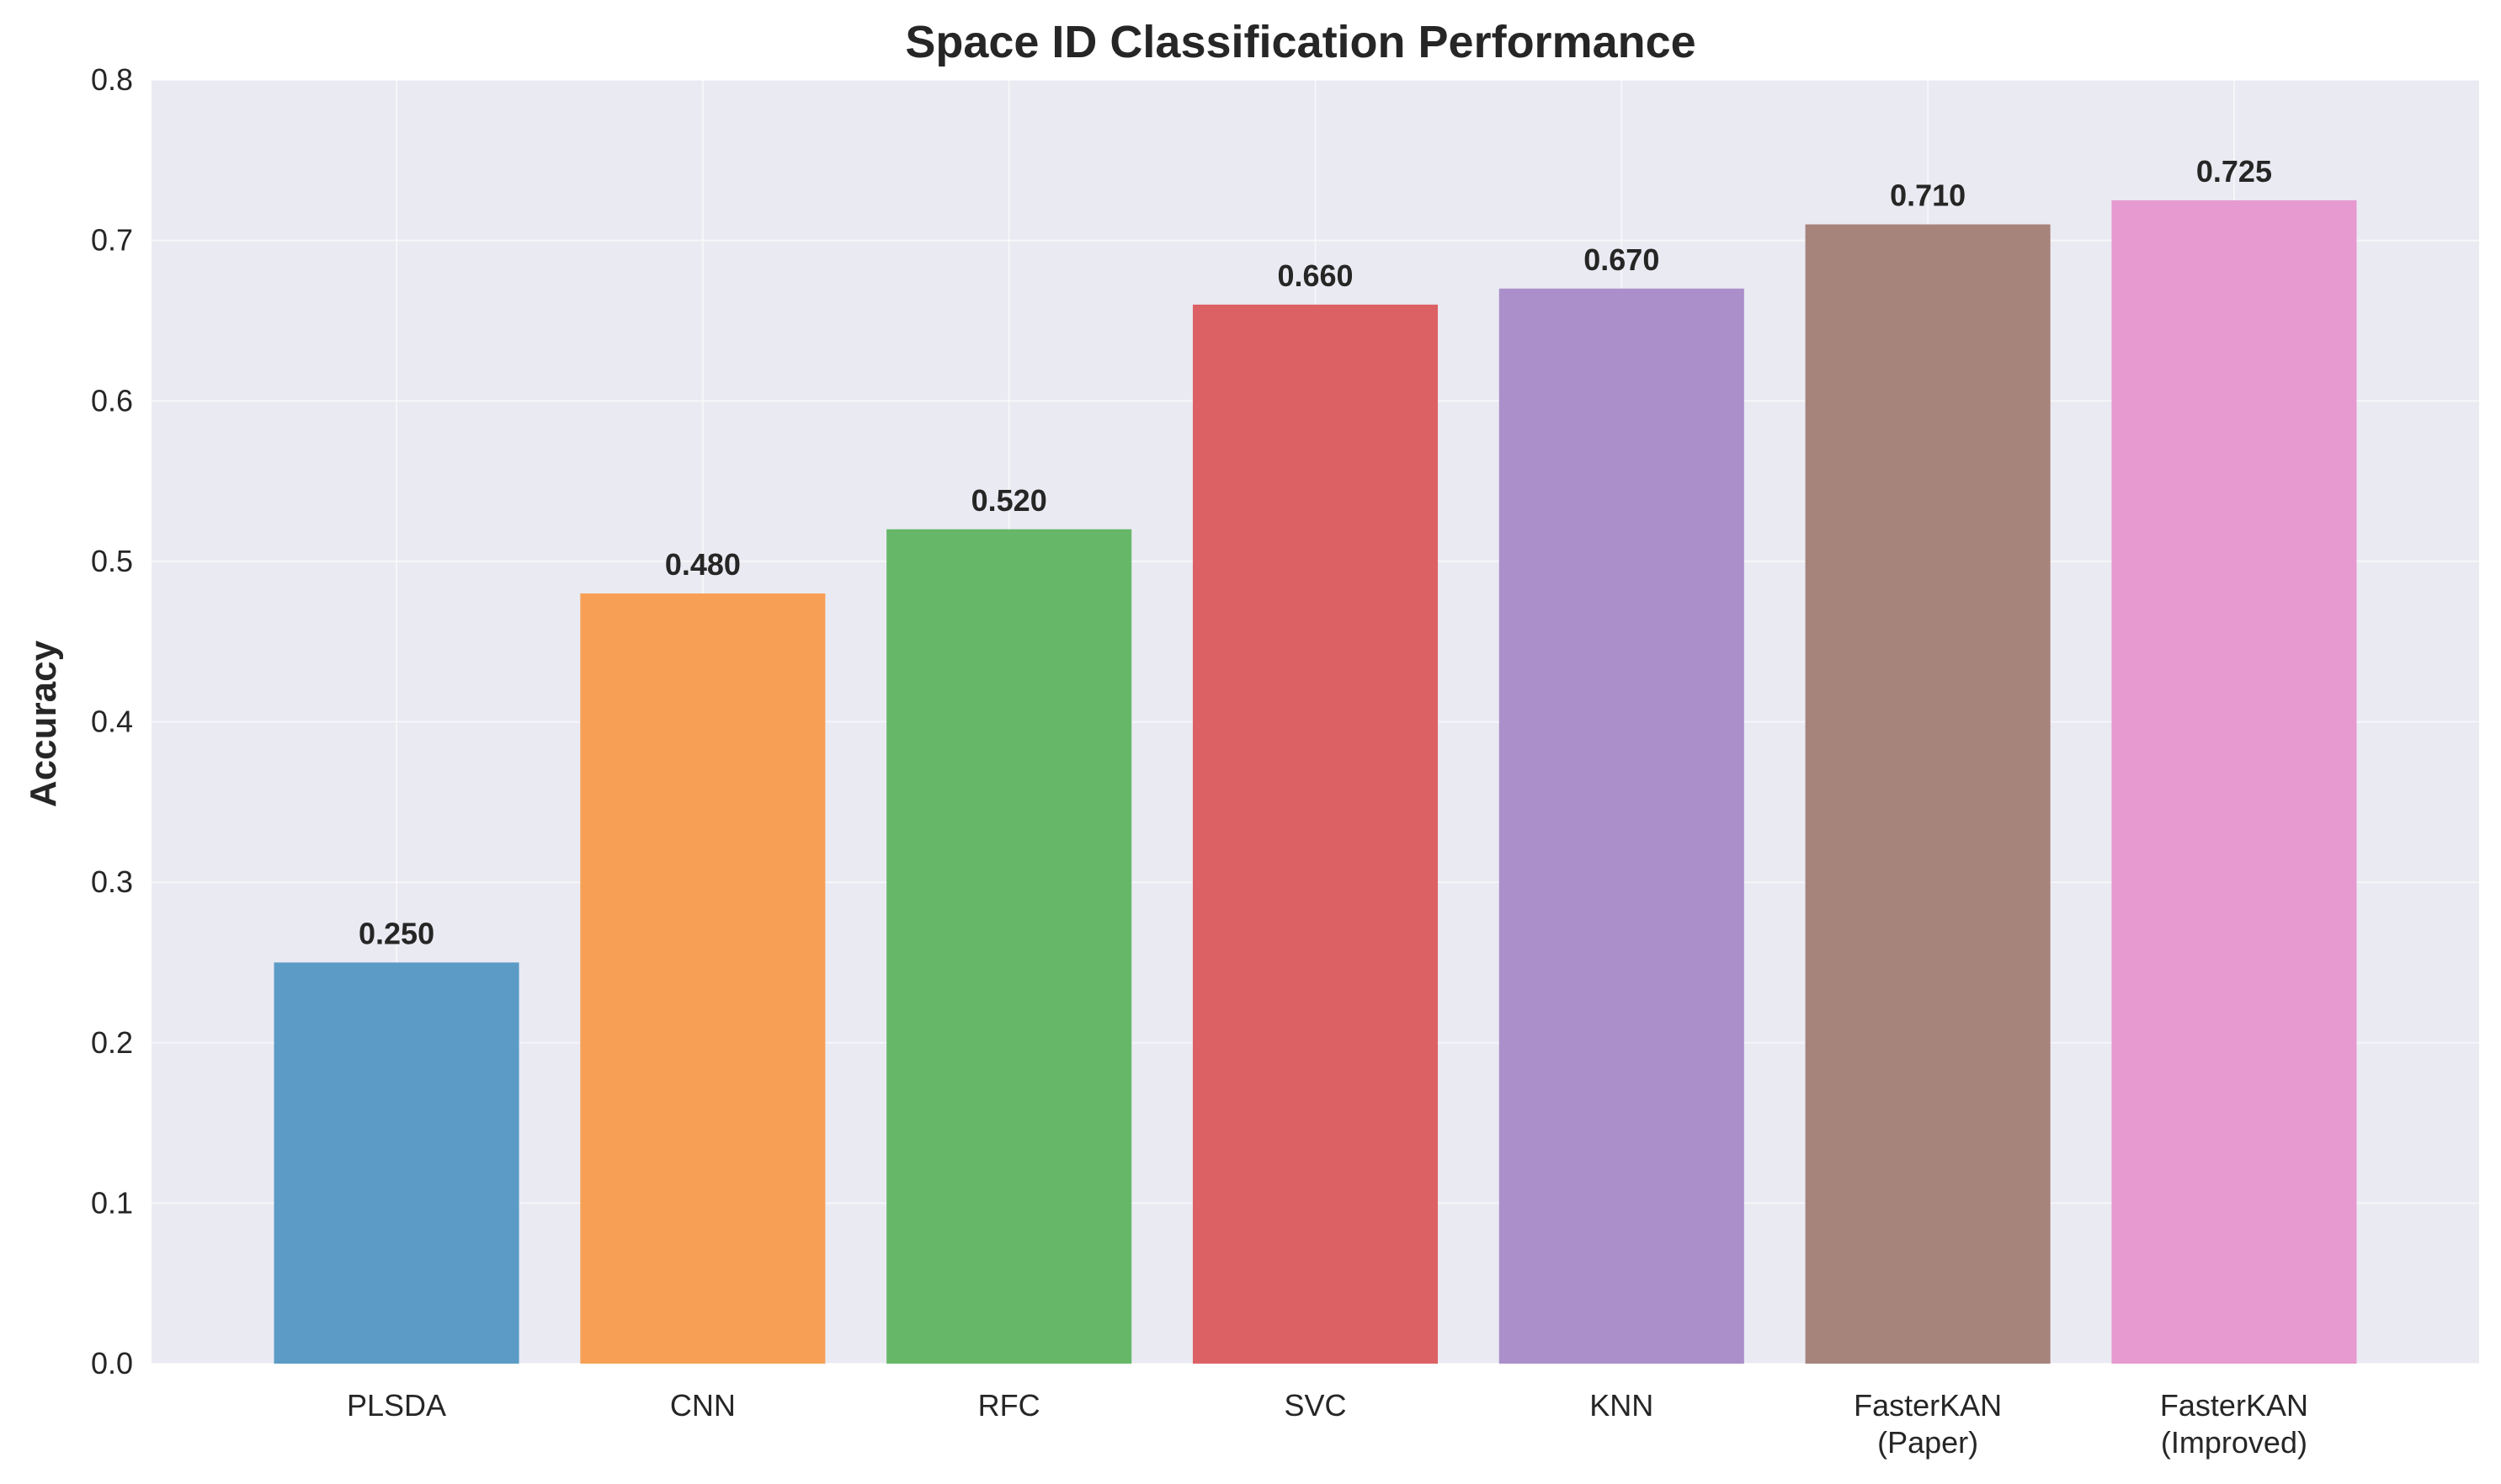 Image resolution: width=2501 pixels, height=1484 pixels. I want to click on chart-title: Space ID Classification Performance, so click(1300, 42).